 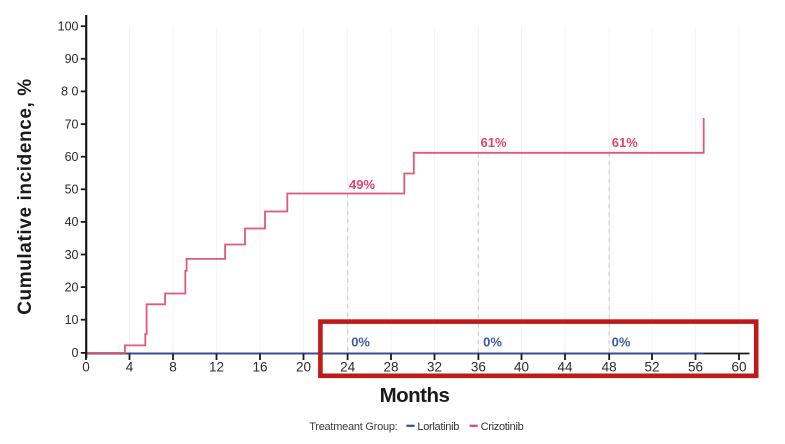 I want to click on svg-text: 16, so click(x=259, y=367).